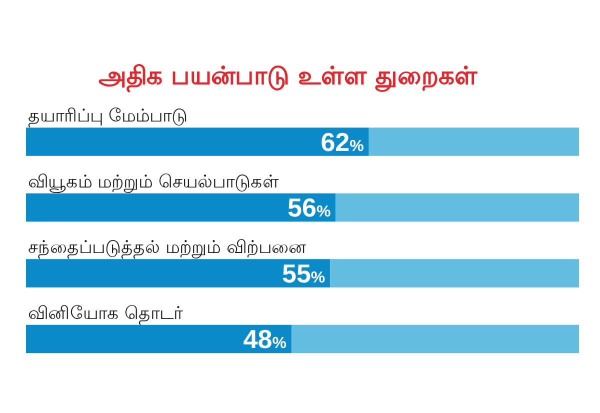 The image size is (600, 413). What do you see at coordinates (288, 77) in the screenshot?
I see `chart-title: அதிக பயன்பாடு உள்ள துறைகள்` at bounding box center [288, 77].